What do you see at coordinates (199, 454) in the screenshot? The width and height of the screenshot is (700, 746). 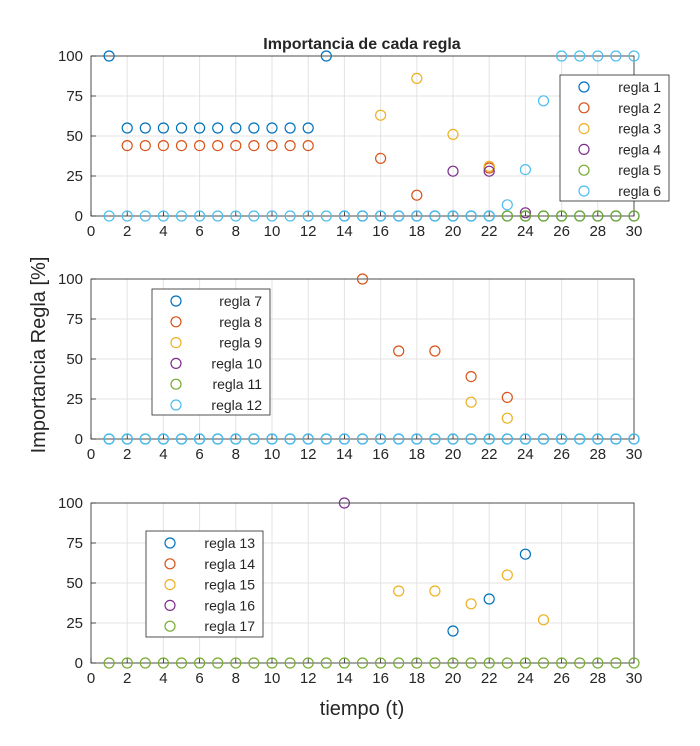 I see `x-tick-label: 6` at bounding box center [199, 454].